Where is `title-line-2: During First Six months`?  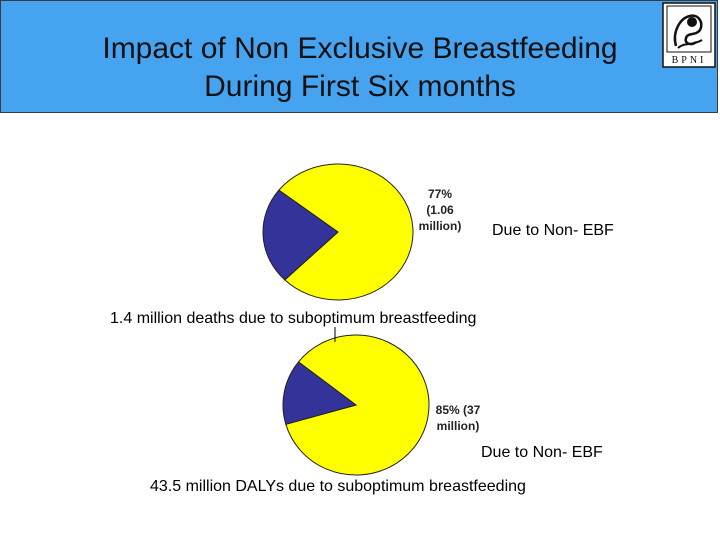
title-line-2: During First Six months is located at coordinates (360, 86).